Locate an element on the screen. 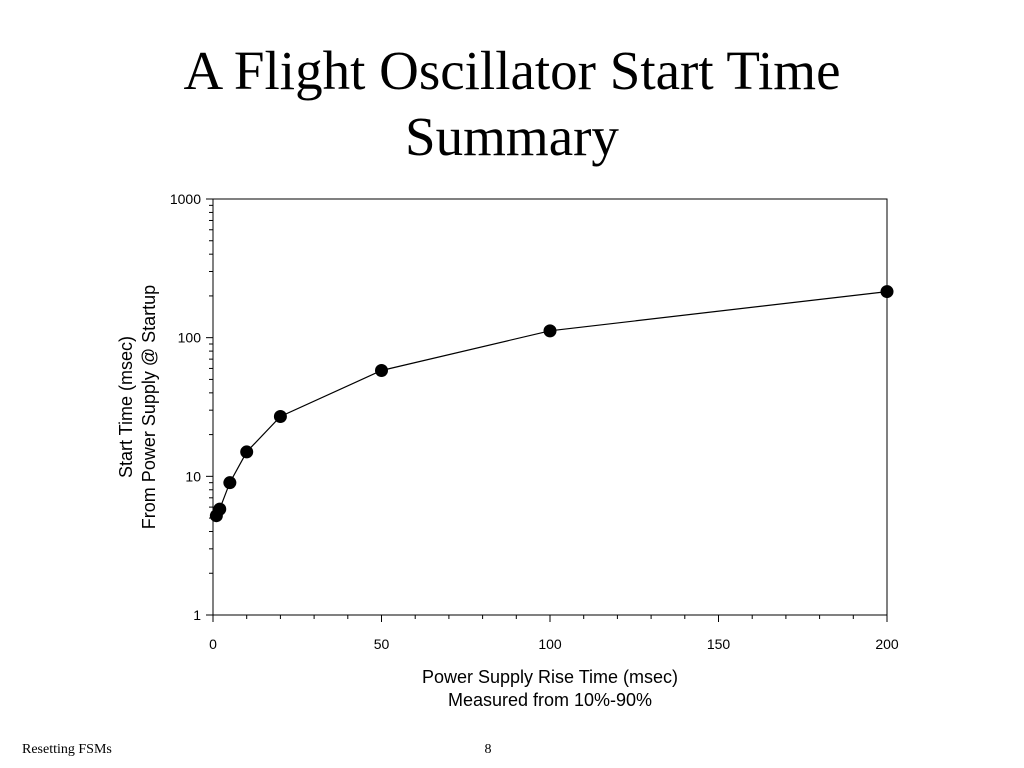 The image size is (1024, 768). x-tick-label: 100 is located at coordinates (550, 644).